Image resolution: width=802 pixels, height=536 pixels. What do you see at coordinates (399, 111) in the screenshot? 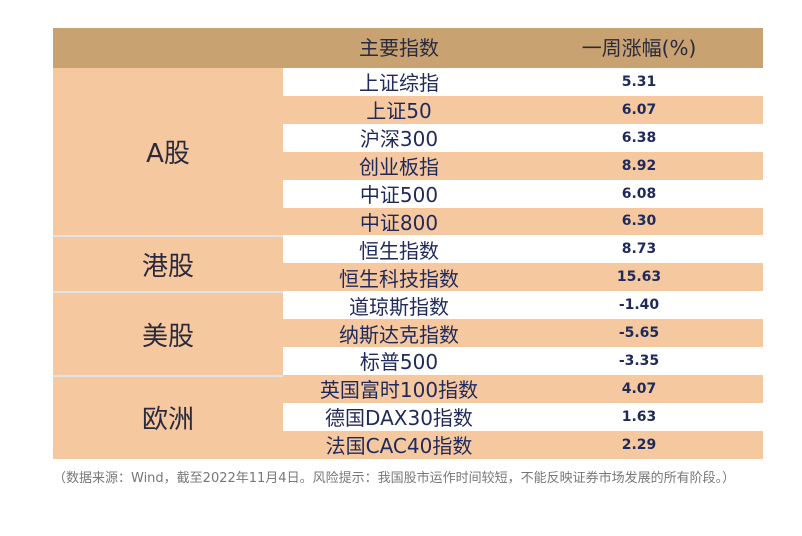
I see `index-name: 上证50` at bounding box center [399, 111].